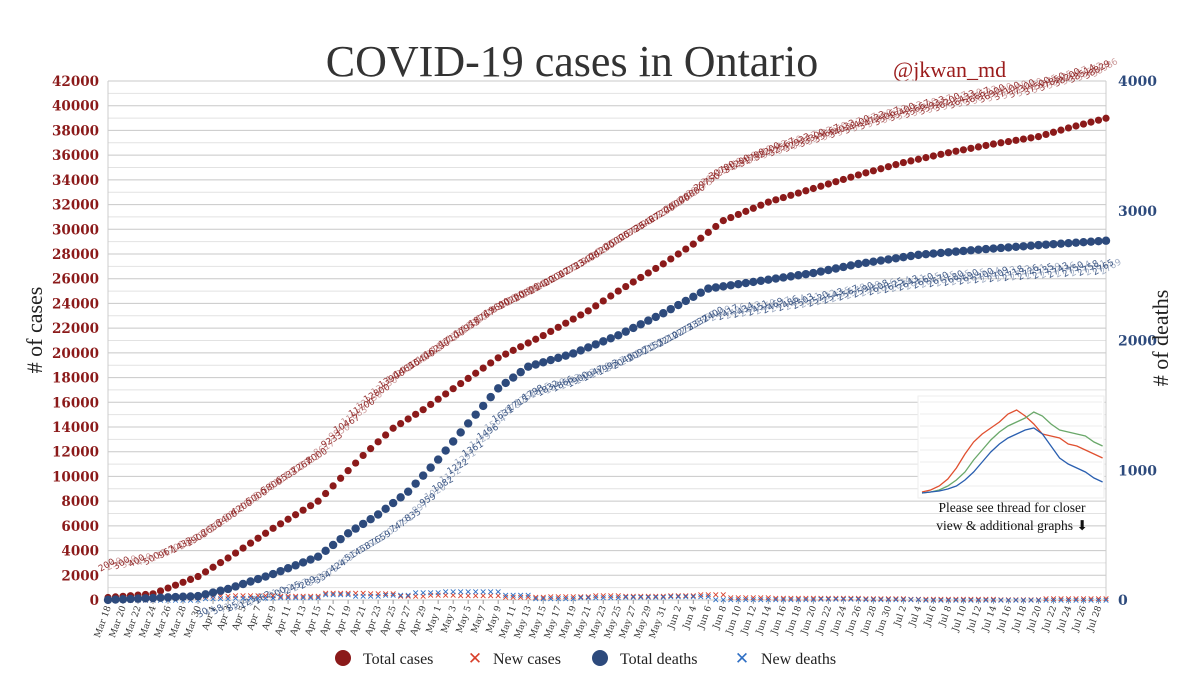 Image resolution: width=1200 pixels, height=695 pixels. Describe the element at coordinates (75, 206) in the screenshot. I see `y-tick-left: 32000` at that location.